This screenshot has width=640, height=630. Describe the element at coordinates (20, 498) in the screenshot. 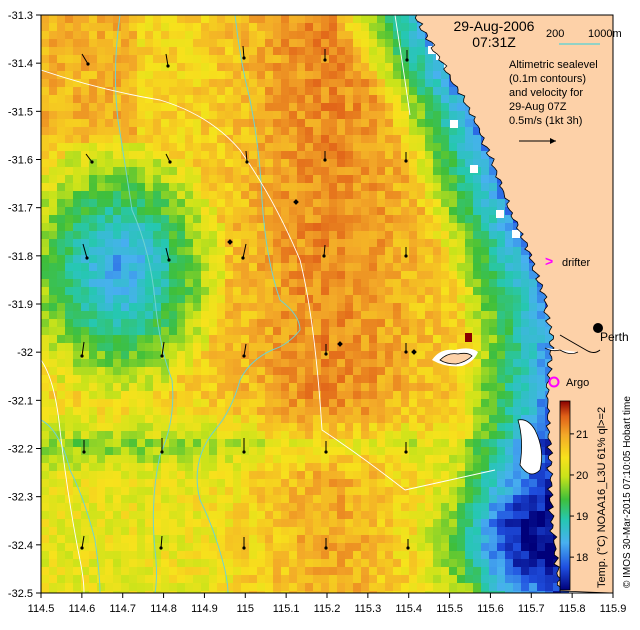

I see `y-tick-label: -32.3` at that location.